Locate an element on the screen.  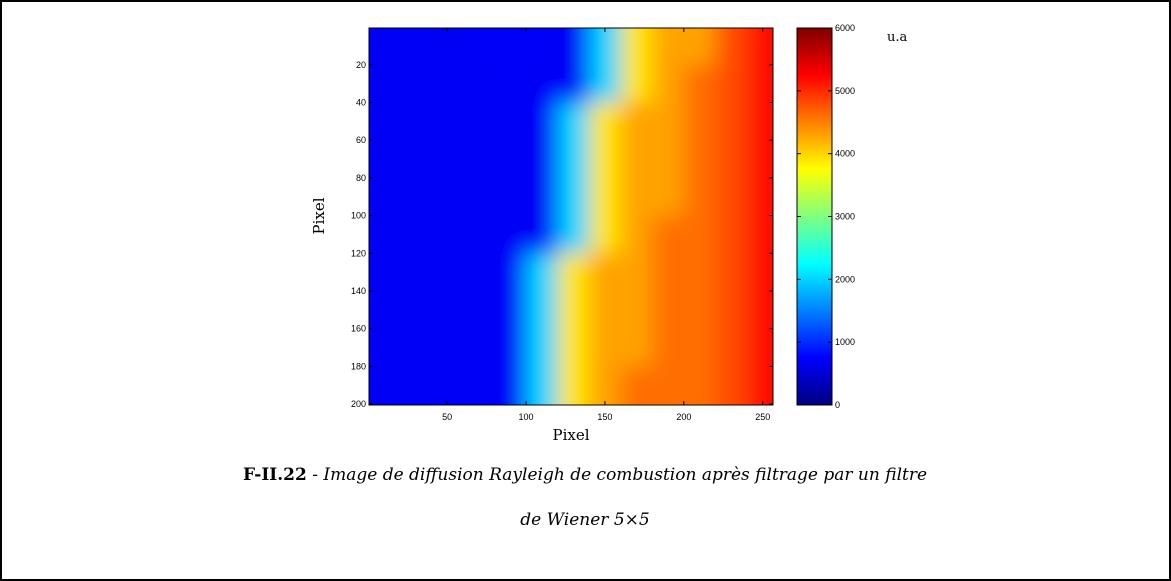
caption-label: F-II.22 is located at coordinates (275, 475).